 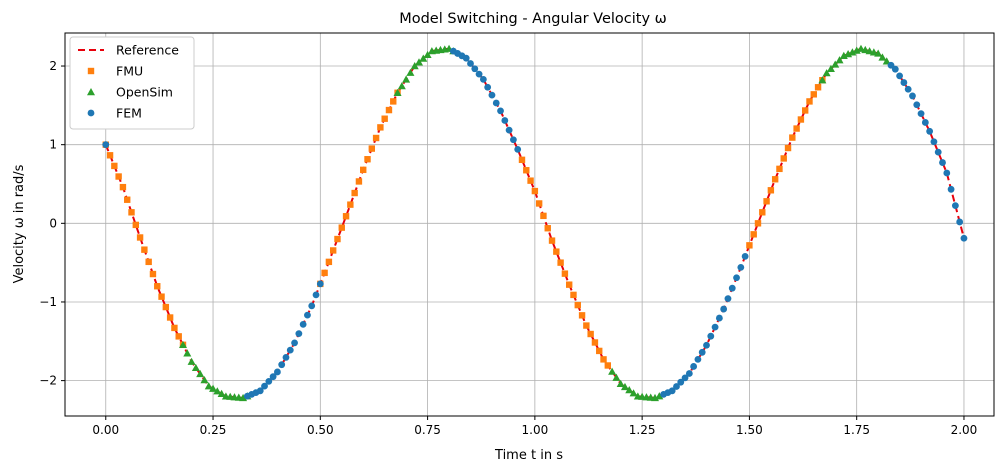 I want to click on legend-swatch-fem, so click(x=91, y=113).